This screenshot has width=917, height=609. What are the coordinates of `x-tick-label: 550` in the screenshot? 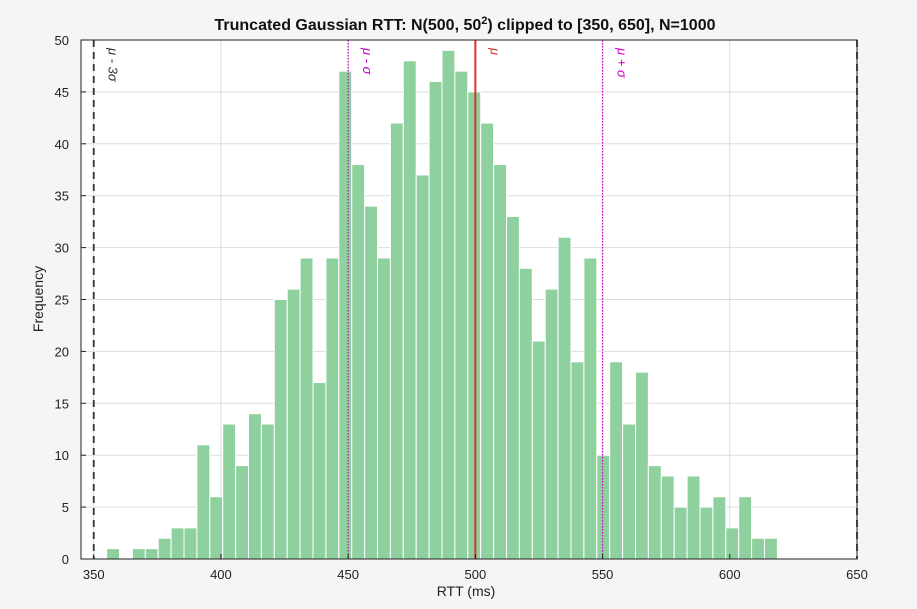 It's located at (603, 574).